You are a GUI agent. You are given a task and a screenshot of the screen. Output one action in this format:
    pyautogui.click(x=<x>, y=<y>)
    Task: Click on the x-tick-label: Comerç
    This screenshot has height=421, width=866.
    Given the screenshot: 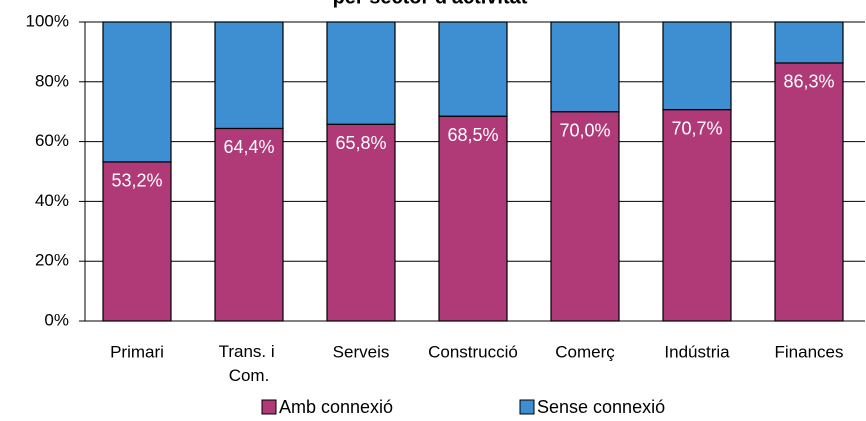 What is the action you would take?
    pyautogui.click(x=585, y=351)
    